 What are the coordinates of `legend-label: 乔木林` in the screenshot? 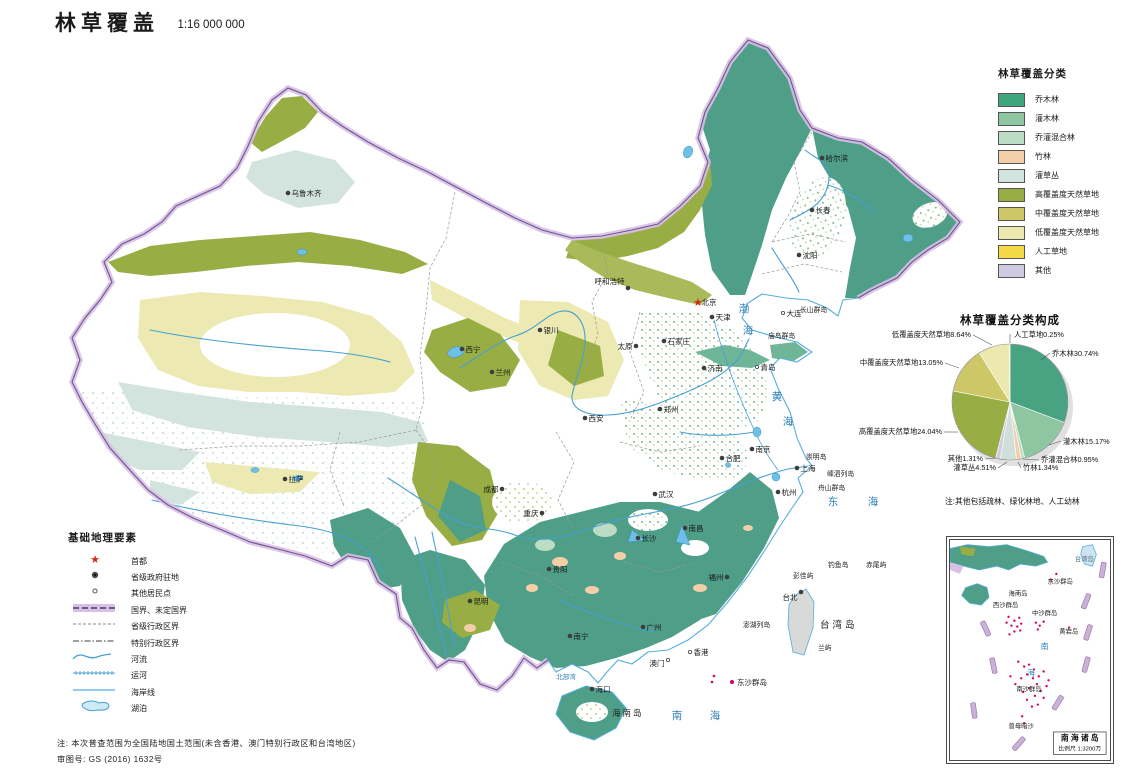 It's located at (1047, 99).